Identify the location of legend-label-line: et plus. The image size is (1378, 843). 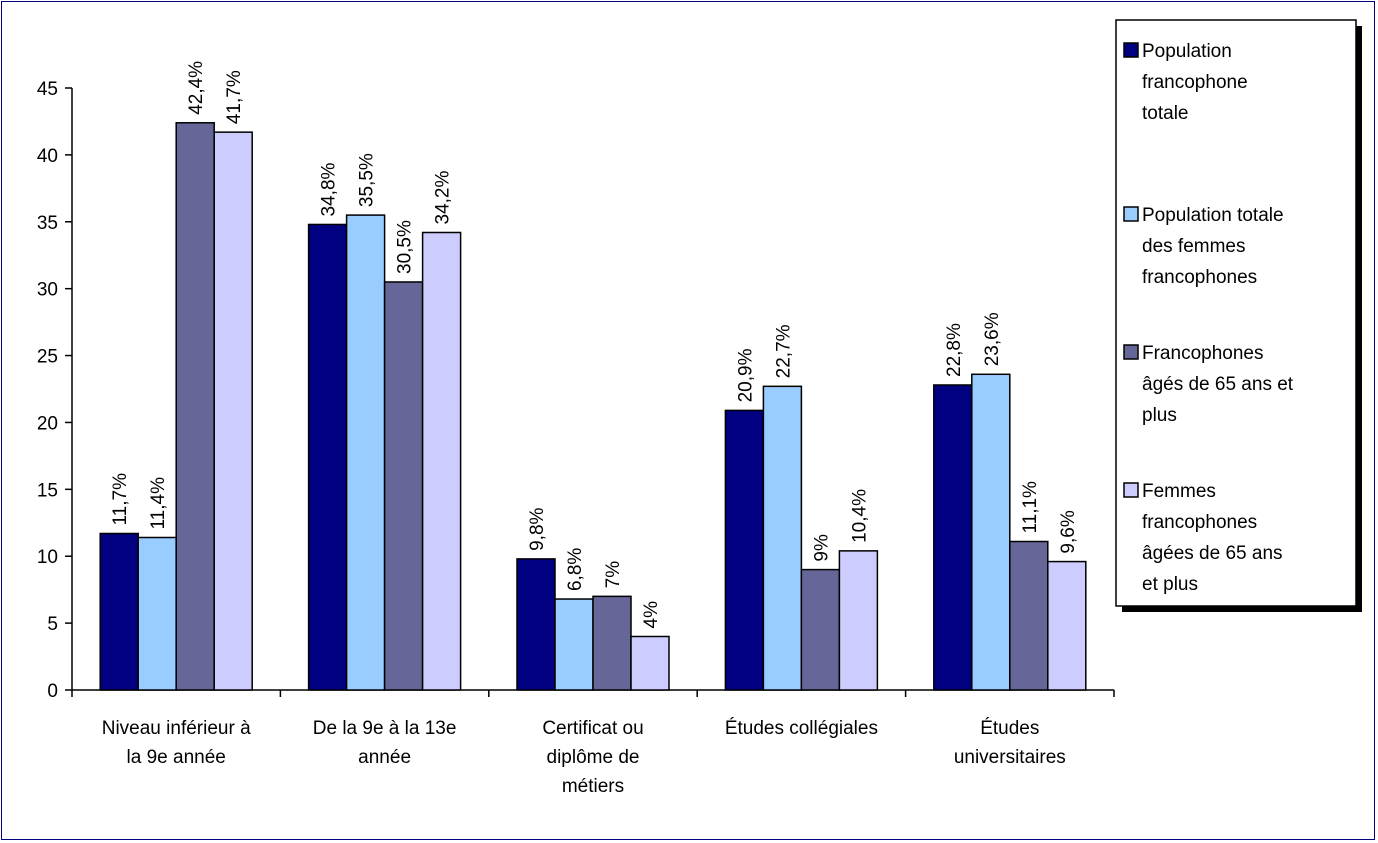
(1170, 584).